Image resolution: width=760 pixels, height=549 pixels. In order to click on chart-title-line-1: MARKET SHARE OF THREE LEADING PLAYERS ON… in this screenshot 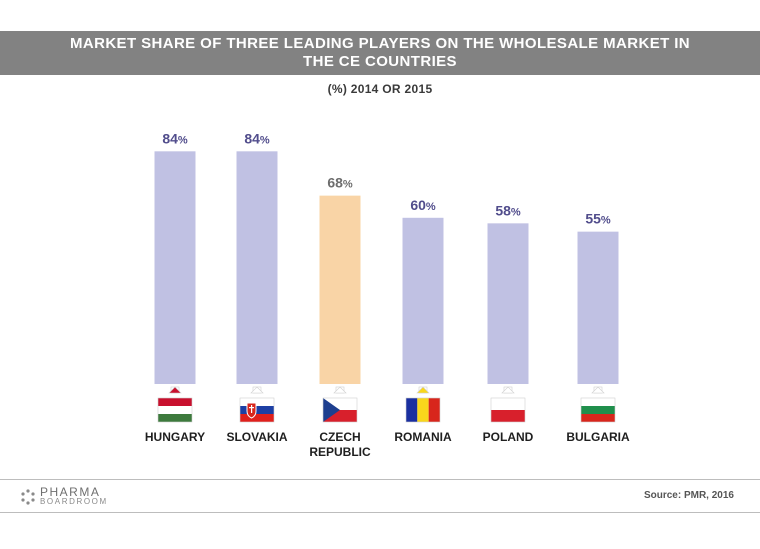, I will do `click(380, 43)`.